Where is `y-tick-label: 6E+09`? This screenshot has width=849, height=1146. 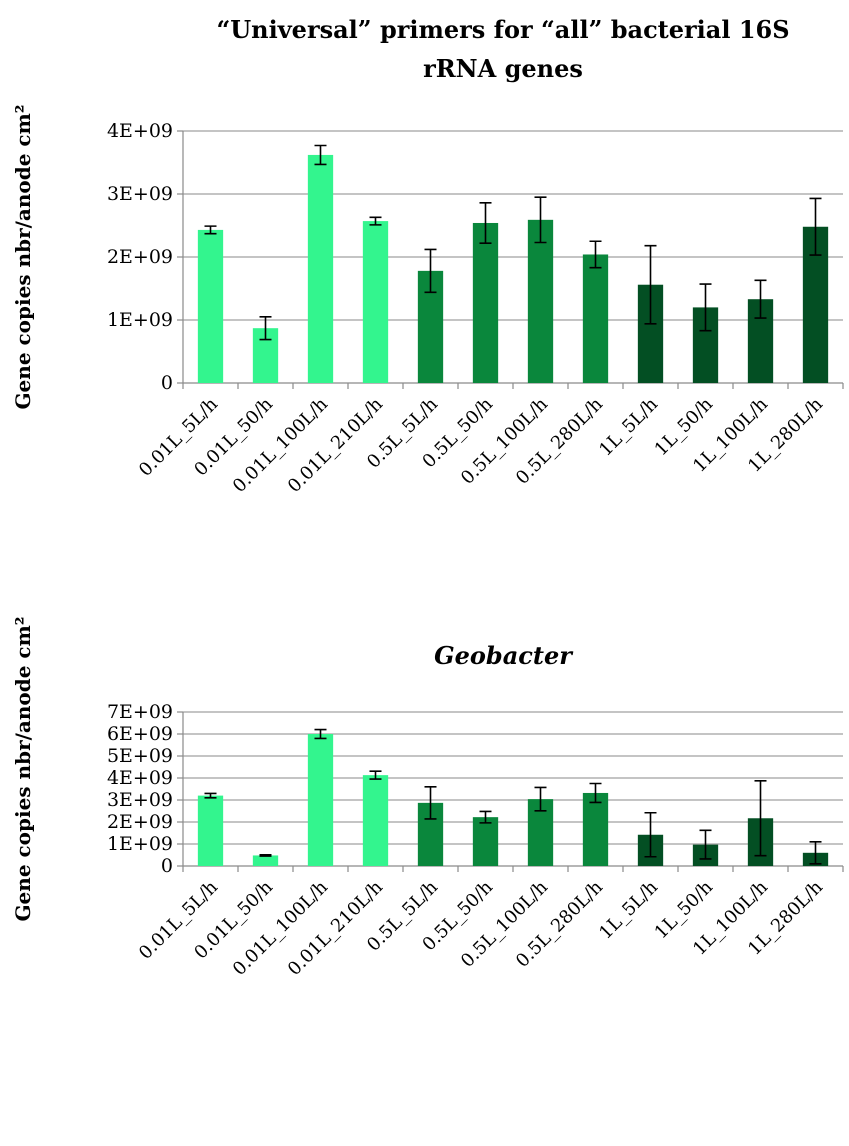
y-tick-label: 6E+09 is located at coordinates (140, 734).